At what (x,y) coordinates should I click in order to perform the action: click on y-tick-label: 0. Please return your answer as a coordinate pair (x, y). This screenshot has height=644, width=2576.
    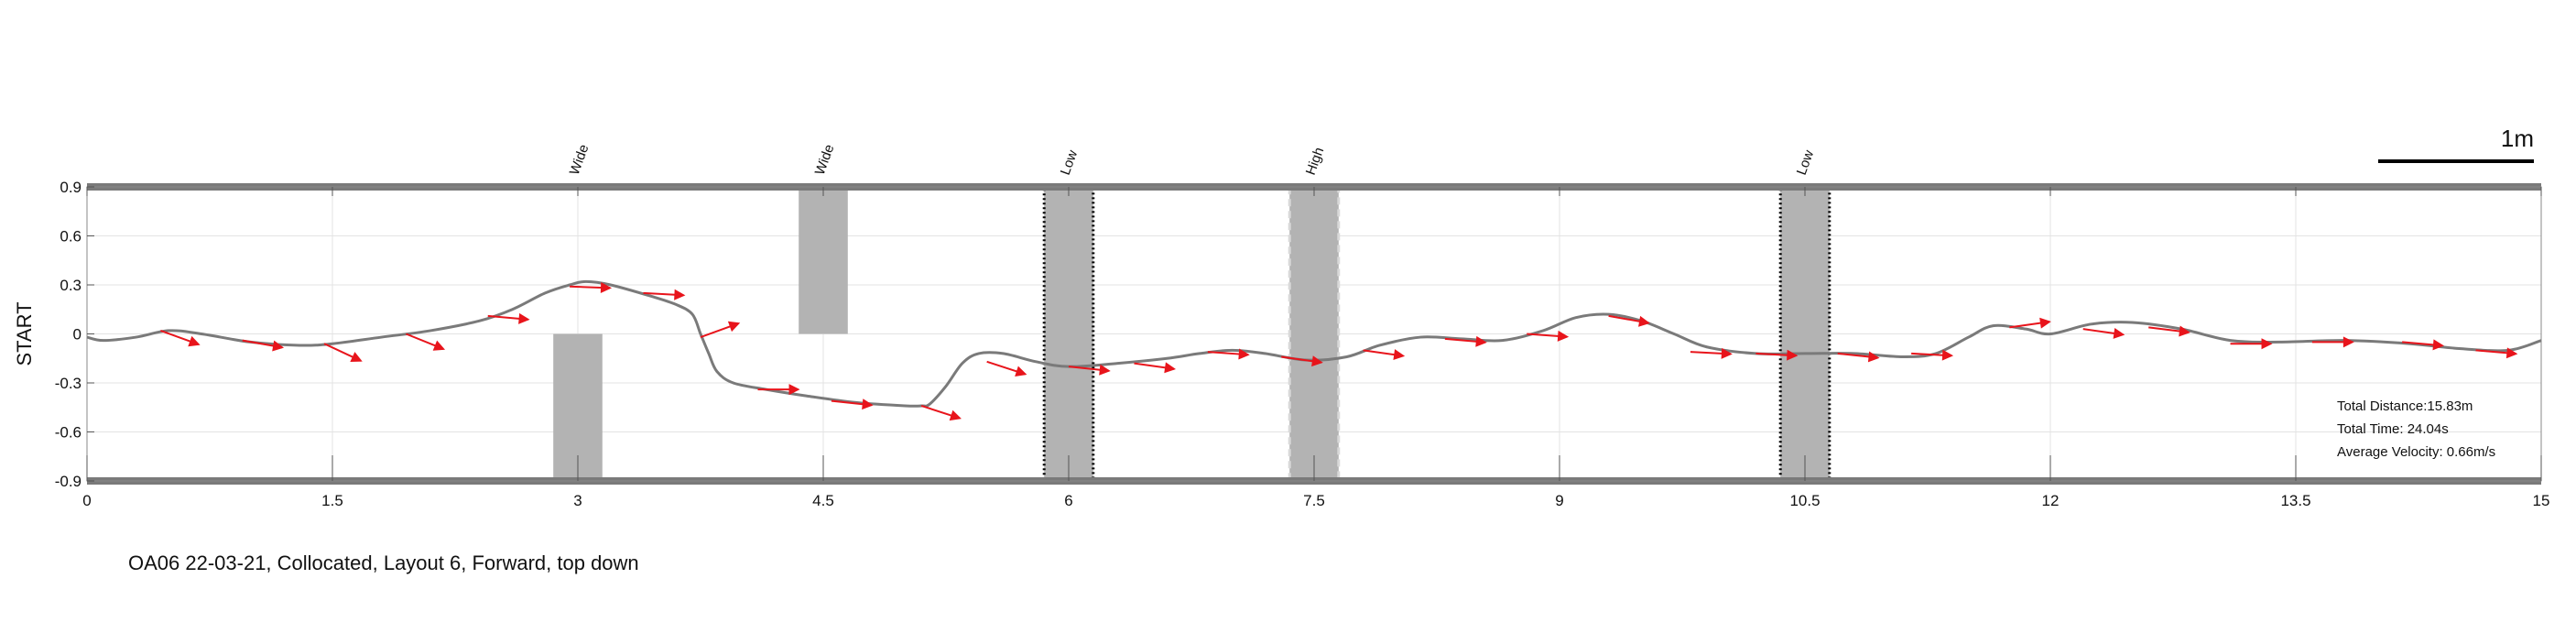
    Looking at the image, I should click on (77, 335).